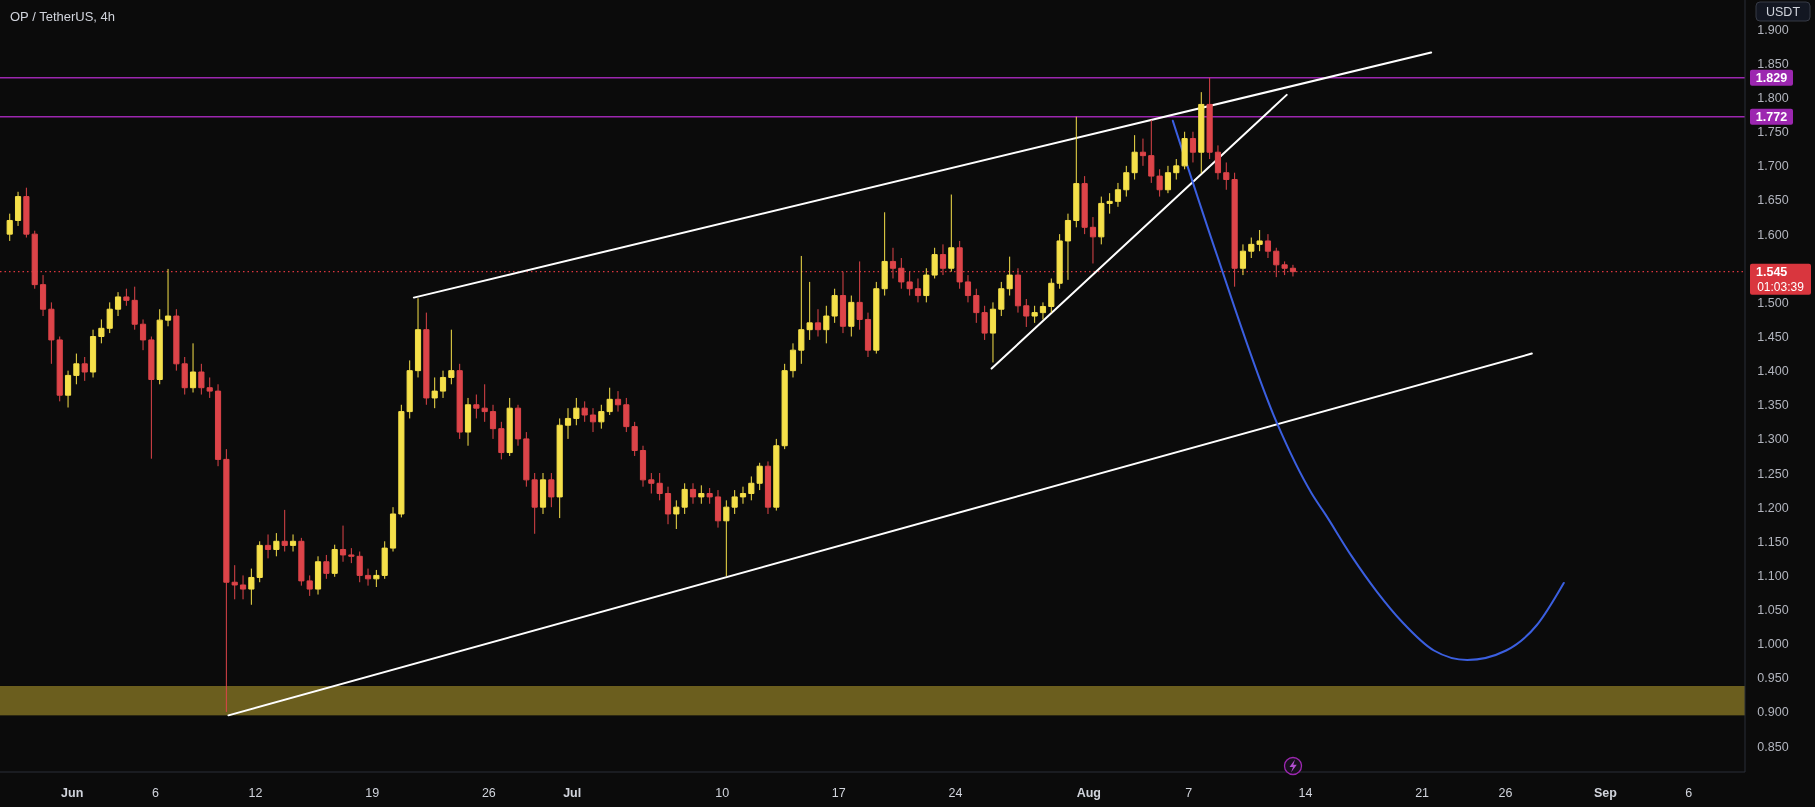 Image resolution: width=1815 pixels, height=807 pixels. What do you see at coordinates (1773, 473) in the screenshot?
I see `y-tick-label: 1.250` at bounding box center [1773, 473].